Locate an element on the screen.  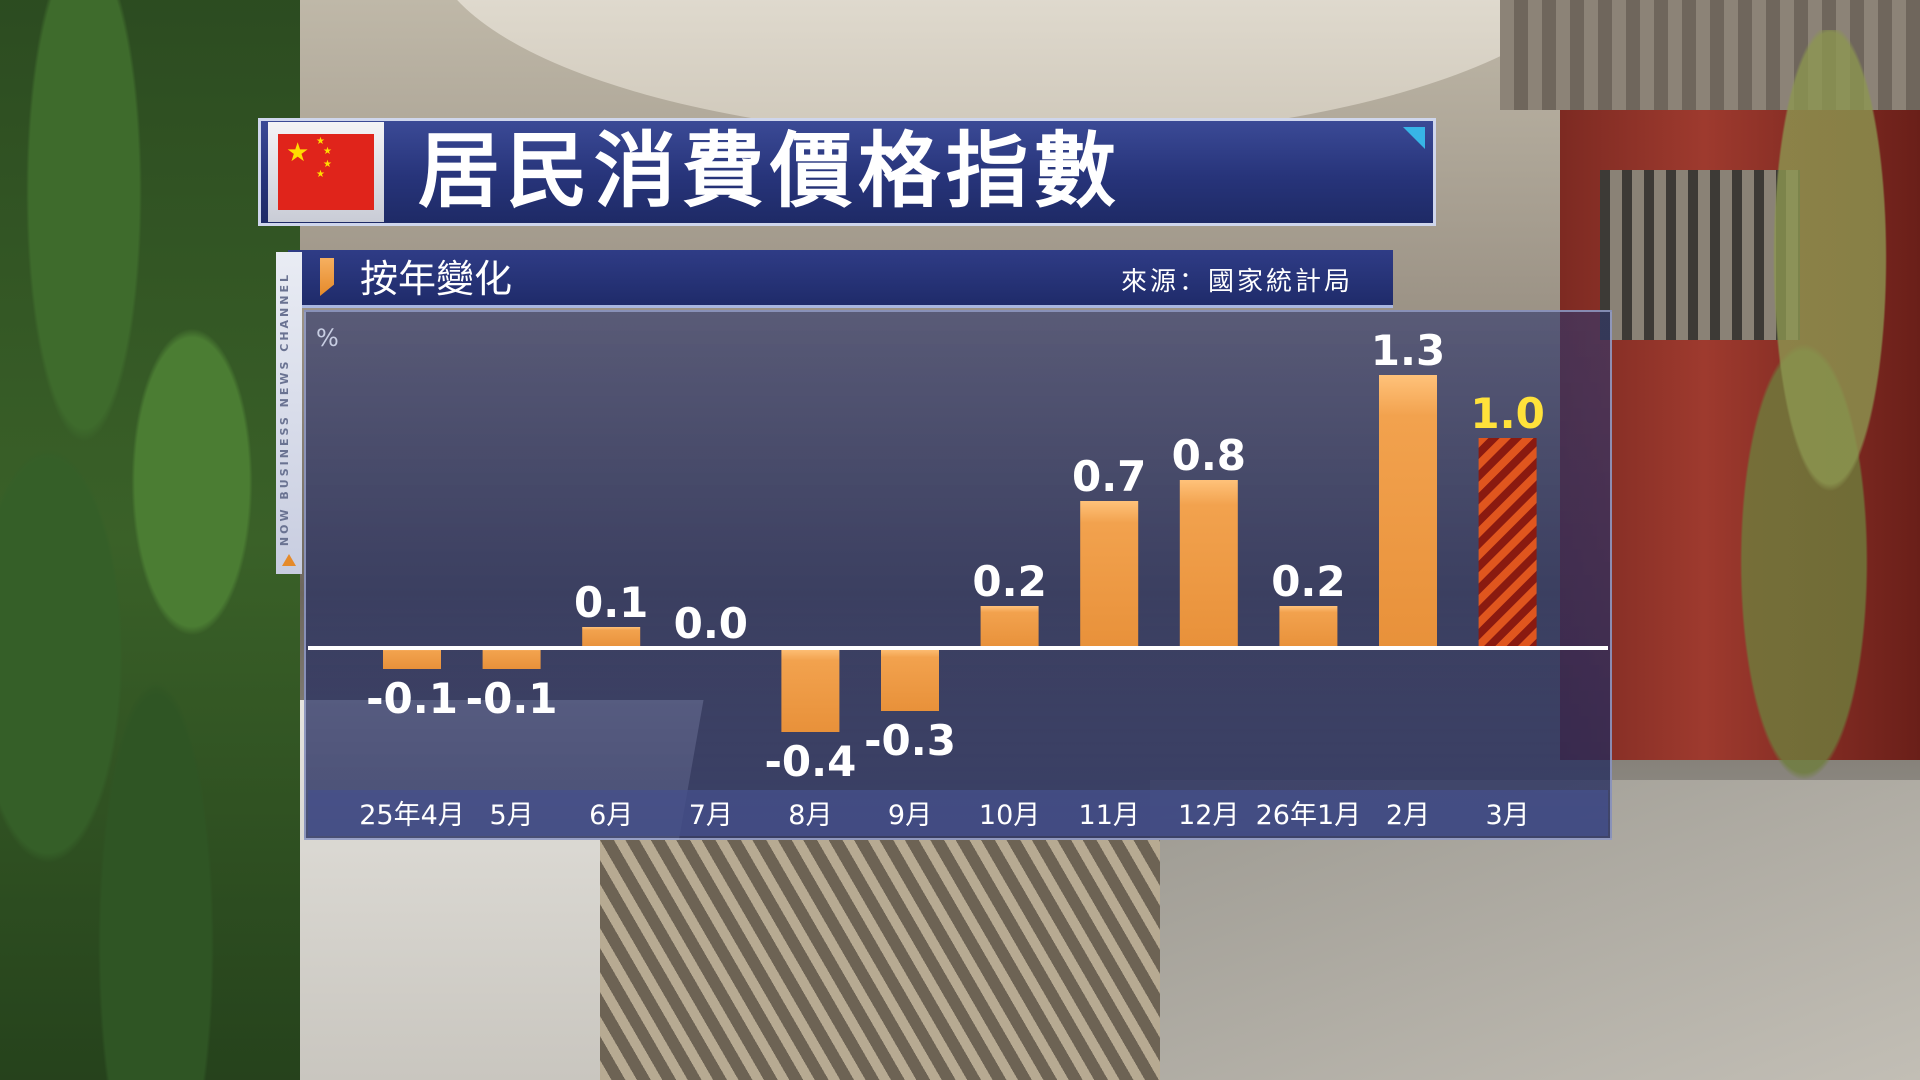
subtitle-tab-marker is located at coordinates (327, 277).